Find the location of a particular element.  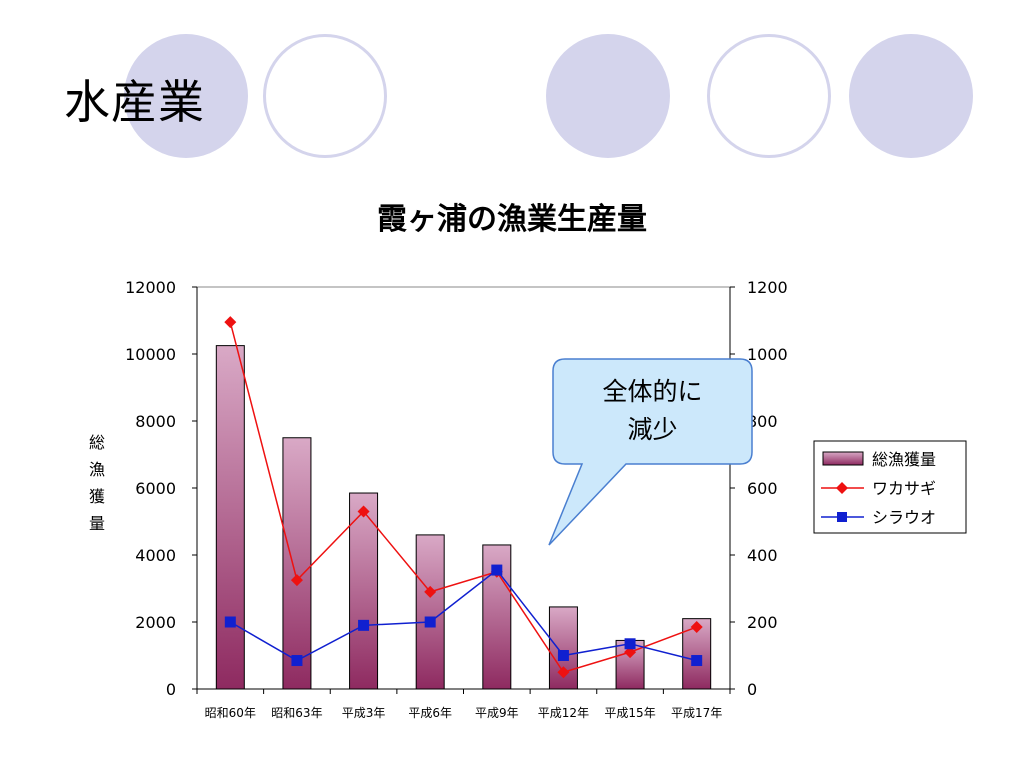

y2-tick-label-2: 200 is located at coordinates (762, 622).